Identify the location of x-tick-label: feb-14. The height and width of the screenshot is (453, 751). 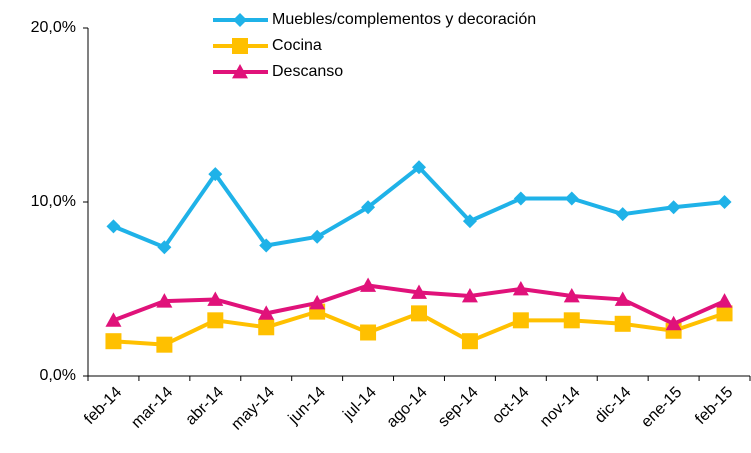
(103, 406).